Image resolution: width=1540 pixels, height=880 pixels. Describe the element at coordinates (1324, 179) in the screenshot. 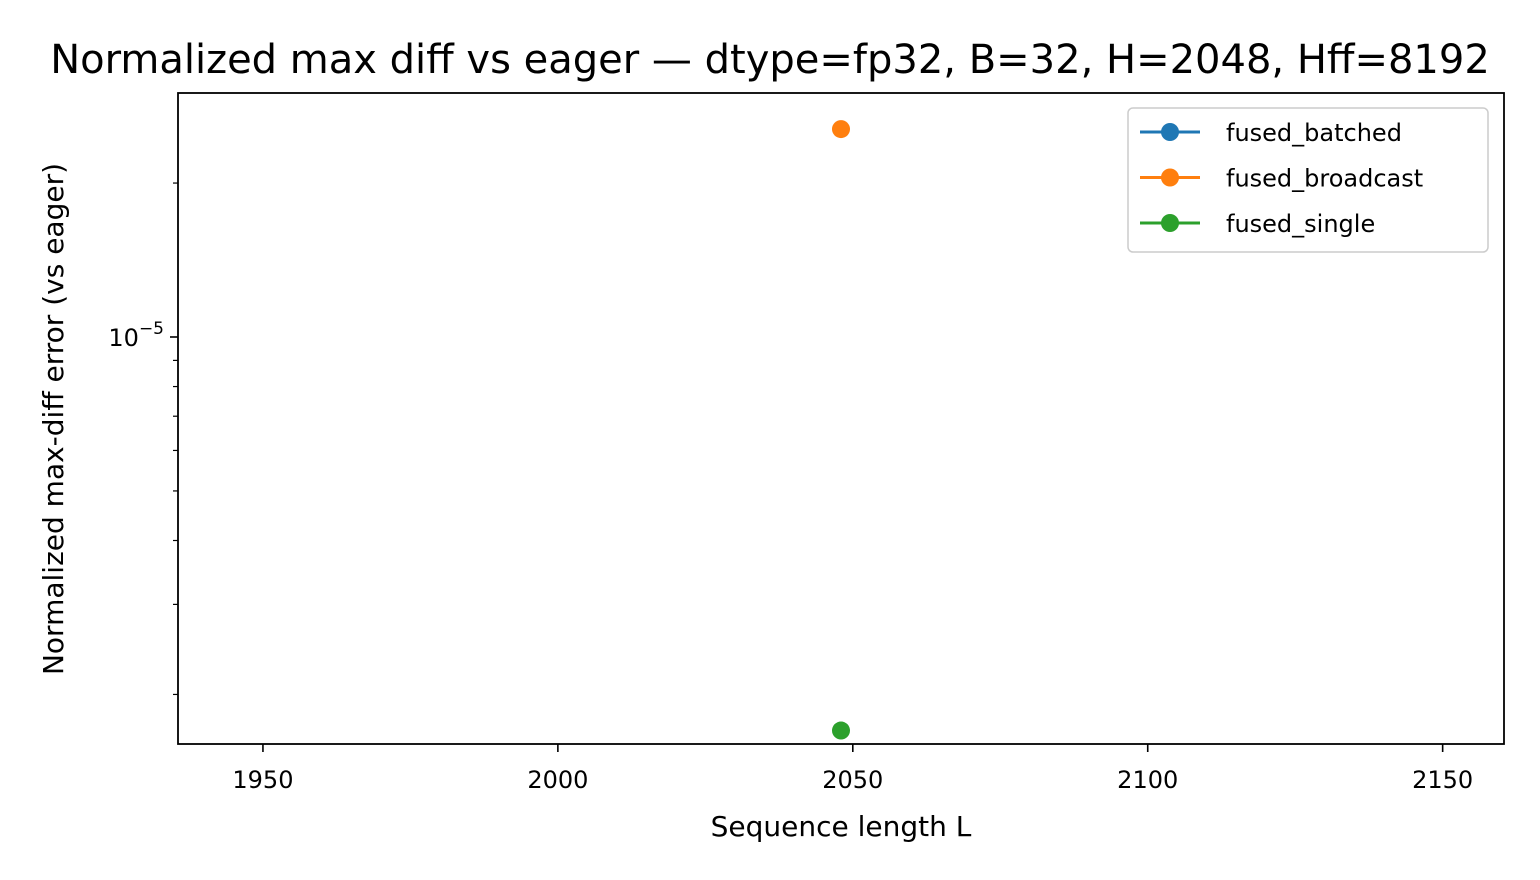

I see `legend-label-fused-broadcast: fused_broadcast` at that location.